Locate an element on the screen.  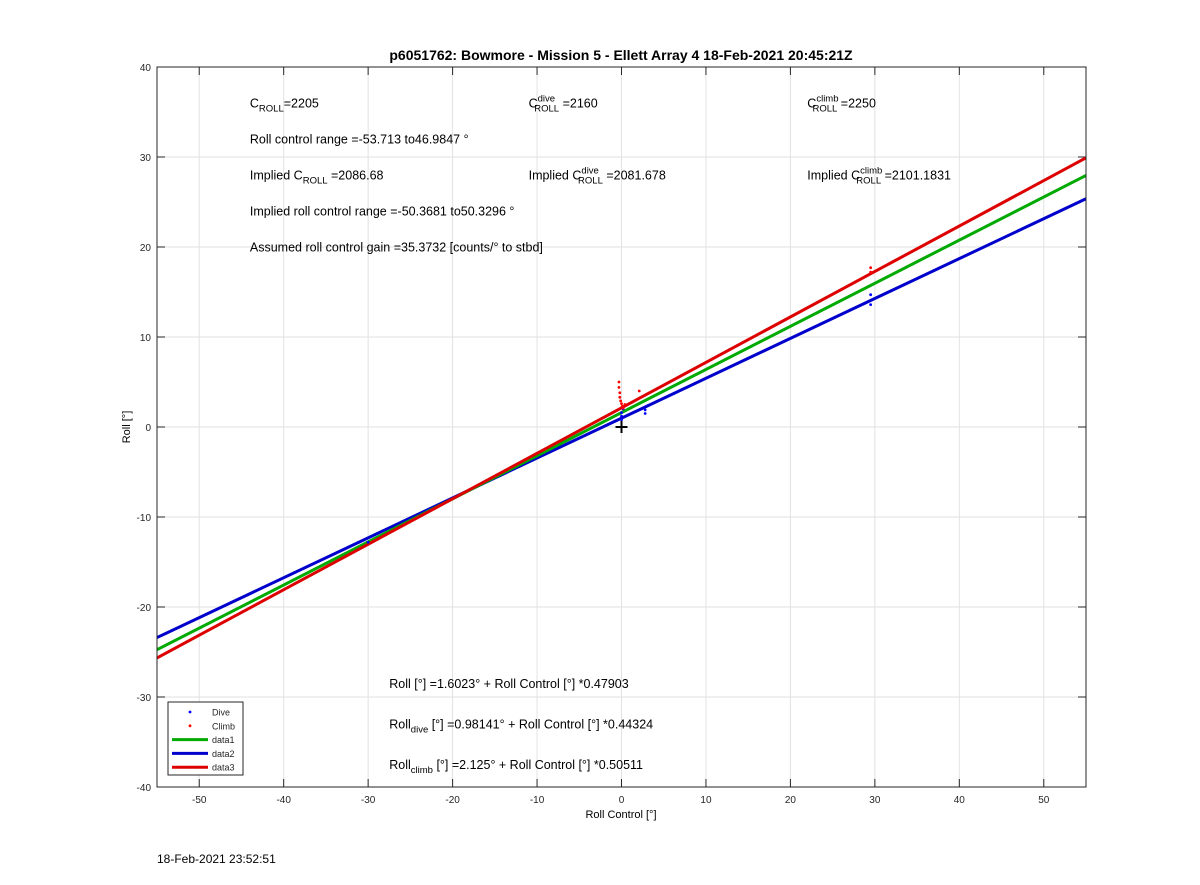
y-tick-label: 20 is located at coordinates (146, 248).